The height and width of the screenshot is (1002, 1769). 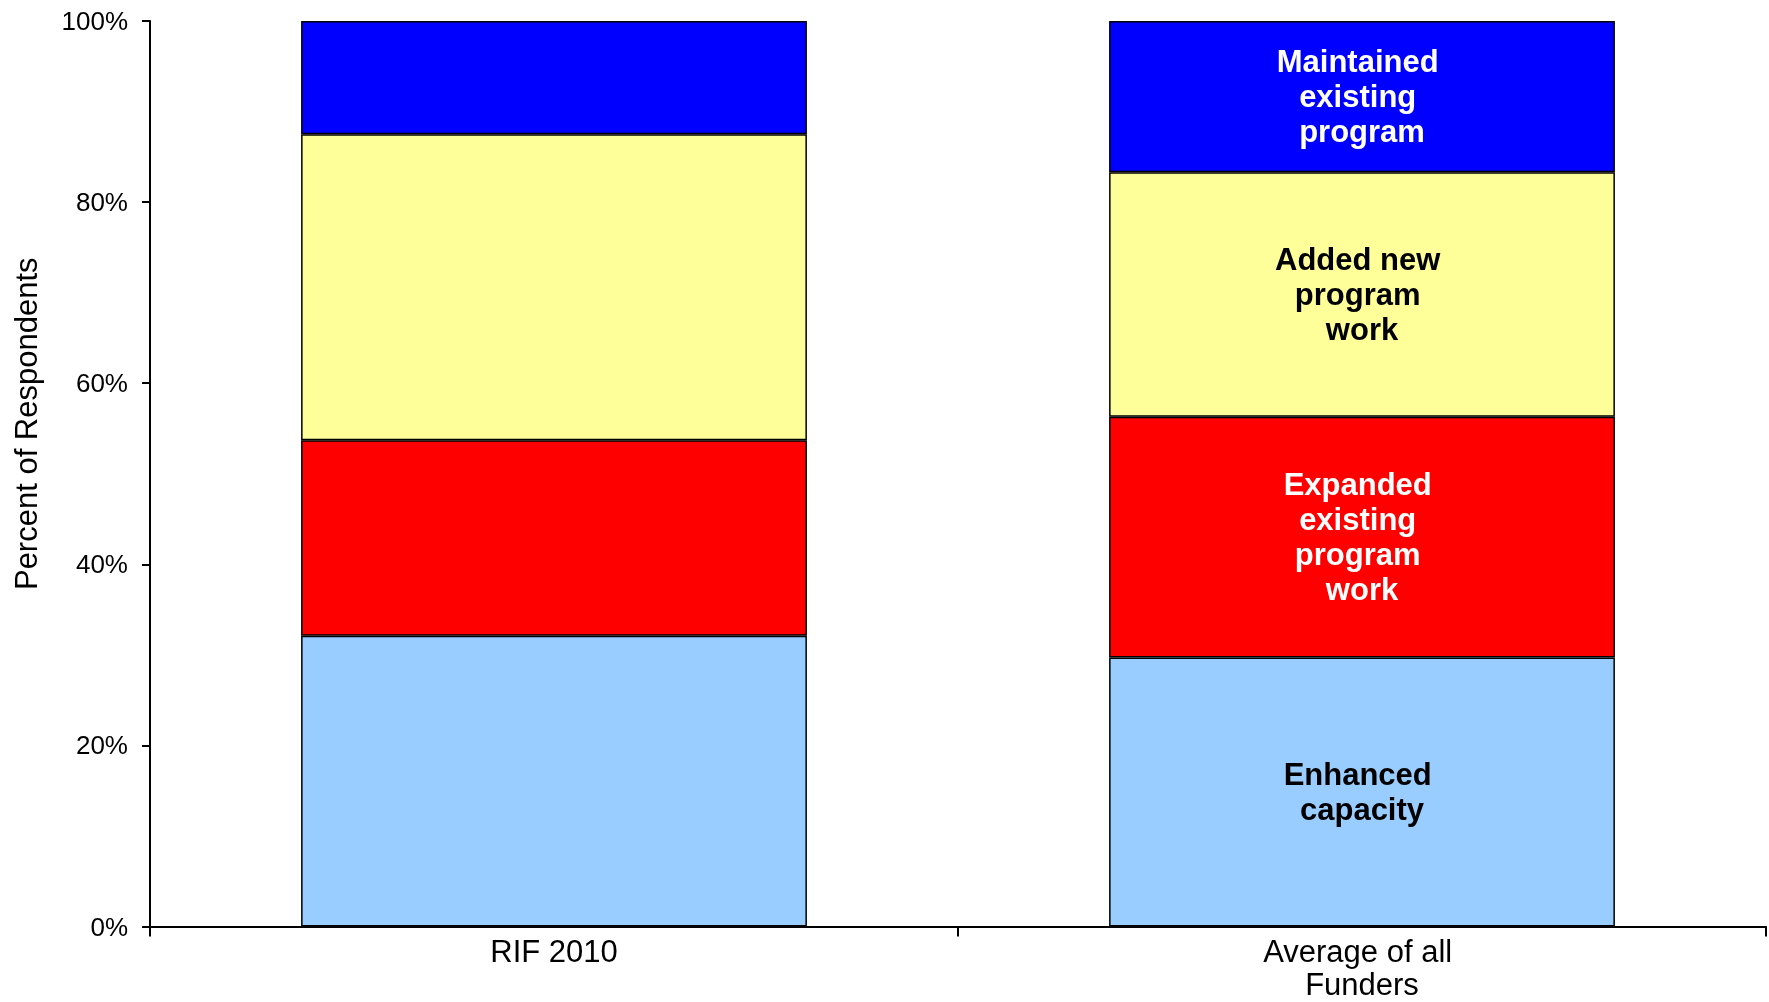 I want to click on y-tick-label: 80%, so click(x=101, y=202).